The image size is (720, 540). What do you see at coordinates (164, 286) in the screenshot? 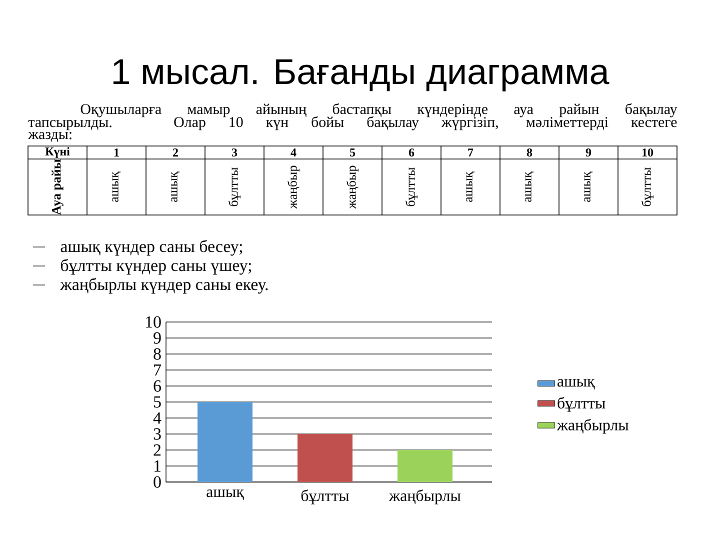
I see `text: жаңбырлы күндер саны екеу.` at bounding box center [164, 286].